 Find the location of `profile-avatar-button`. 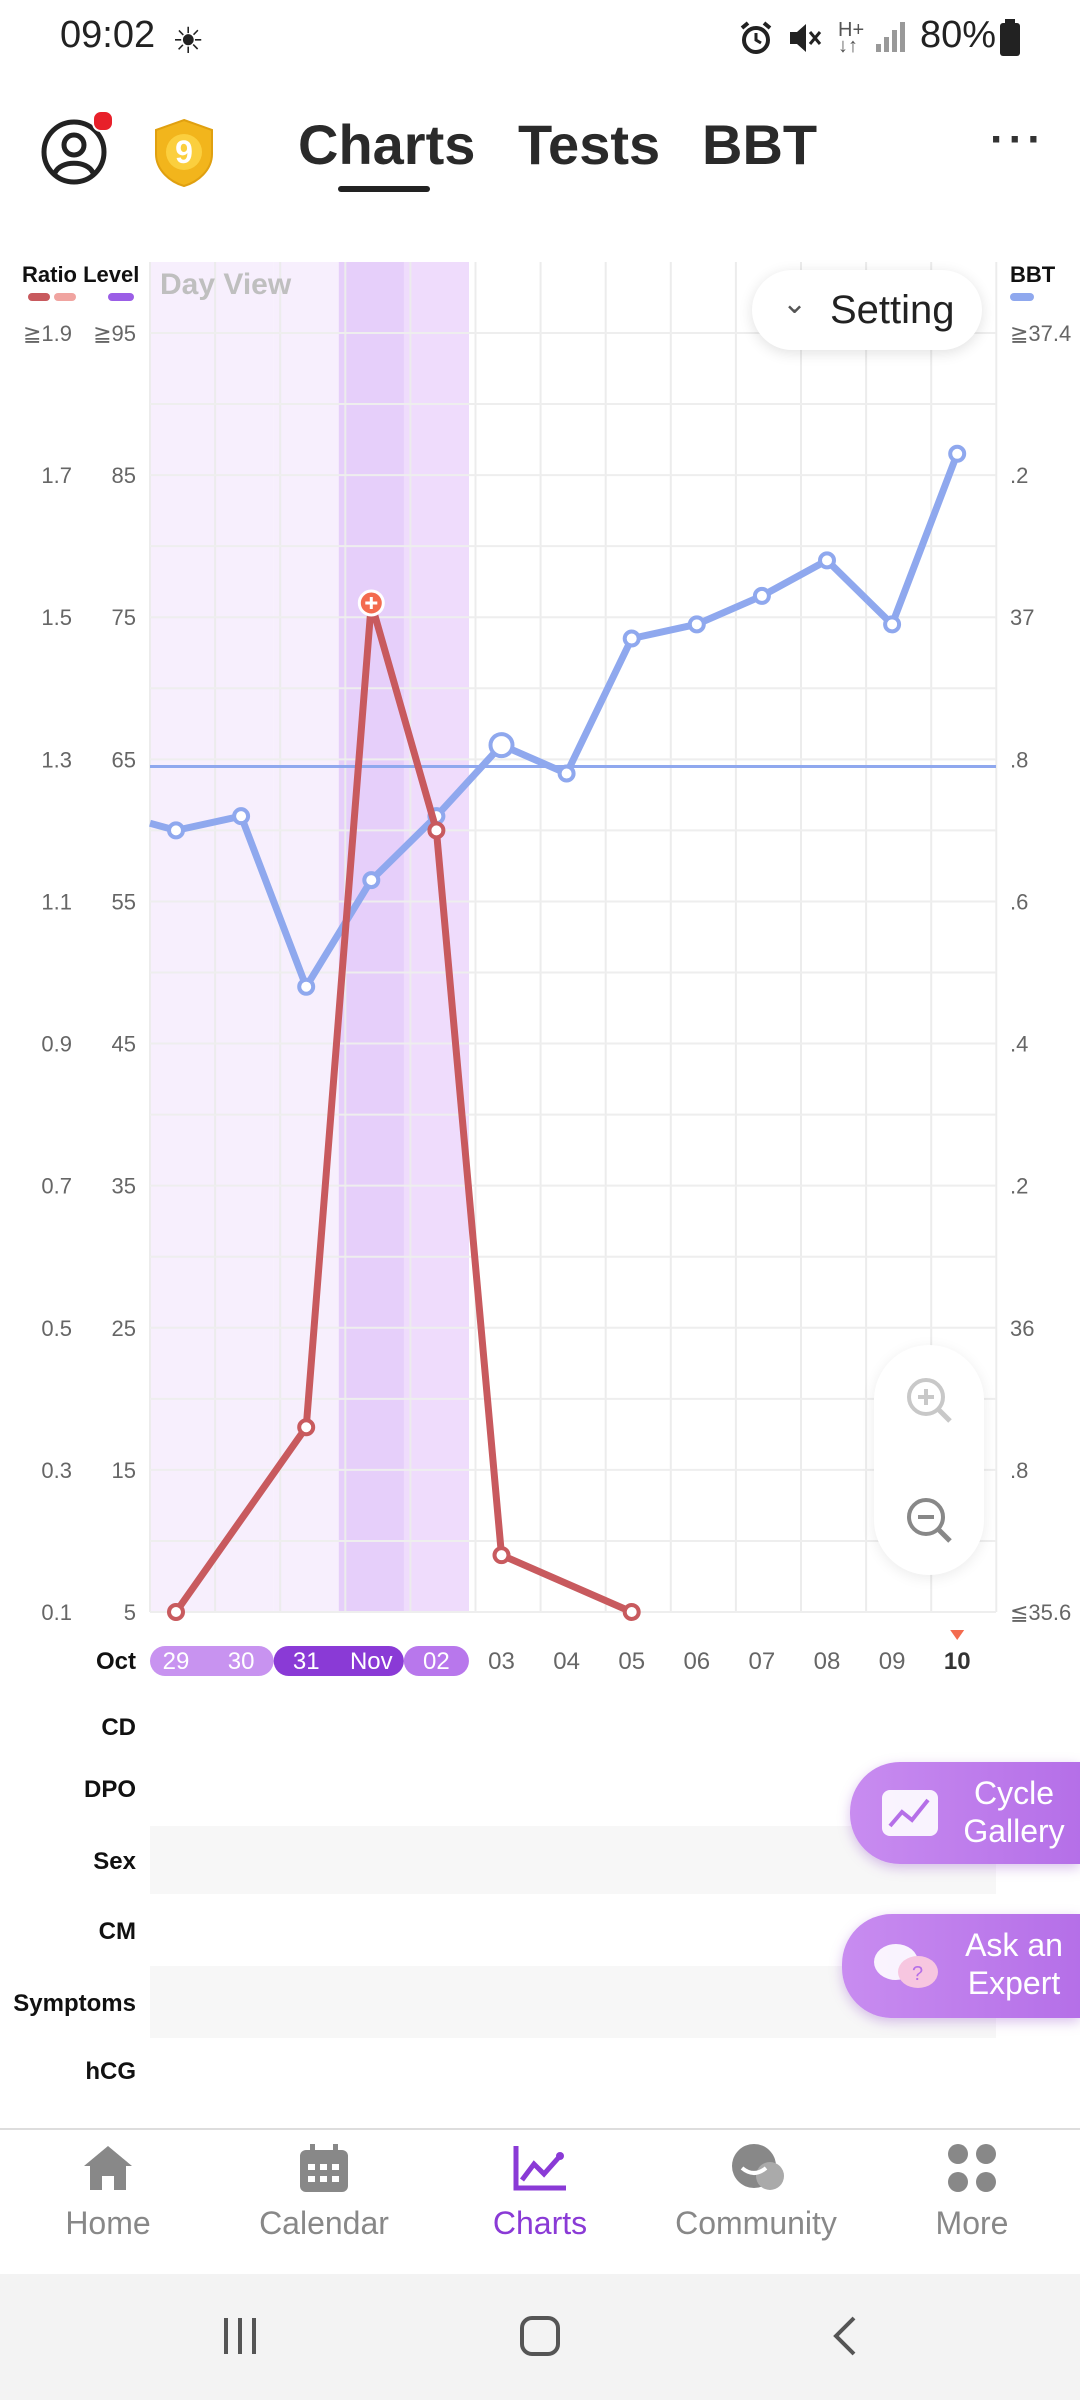

profile-avatar-button is located at coordinates (77, 148).